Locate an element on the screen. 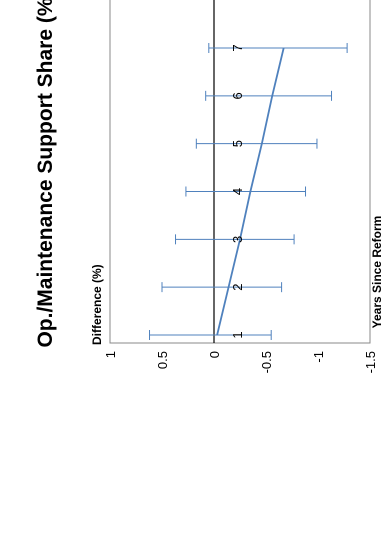  x-axis-label: Years Since Reform is located at coordinates (377, 272).